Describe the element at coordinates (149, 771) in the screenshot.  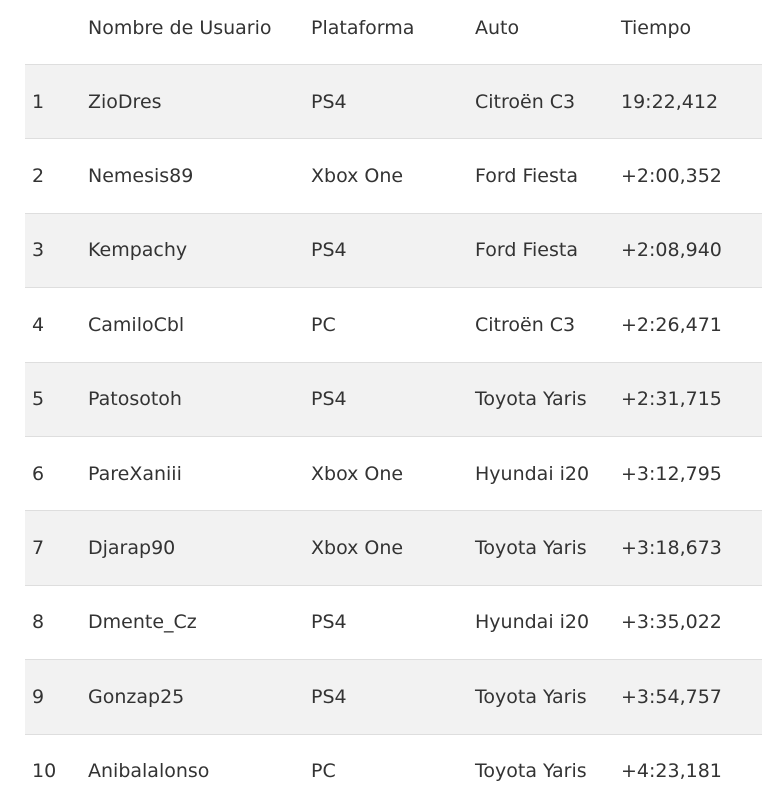
I see `cell-user: Anibalalonso` at that location.